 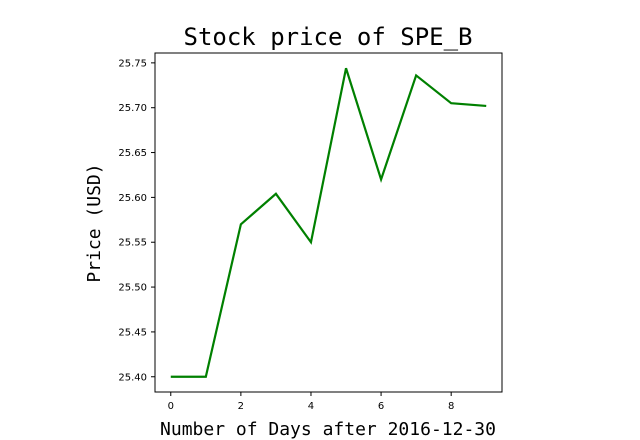 What do you see at coordinates (328, 37) in the screenshot?
I see `chart-title: Stock price of SPE_B` at bounding box center [328, 37].